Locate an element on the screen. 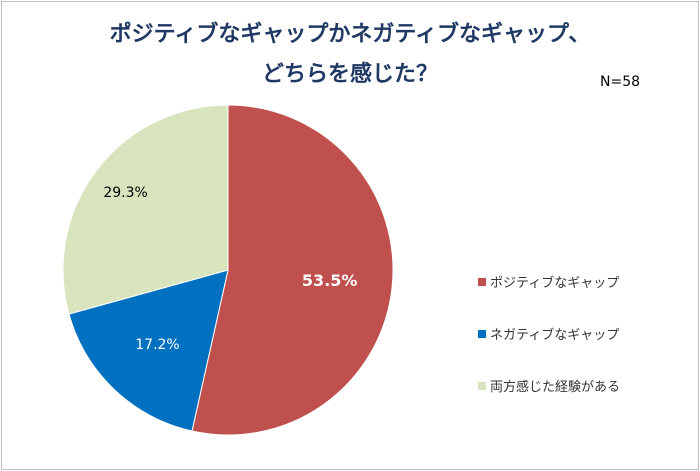  legend-item-negative: ネガティブなギャップ is located at coordinates (548, 333).